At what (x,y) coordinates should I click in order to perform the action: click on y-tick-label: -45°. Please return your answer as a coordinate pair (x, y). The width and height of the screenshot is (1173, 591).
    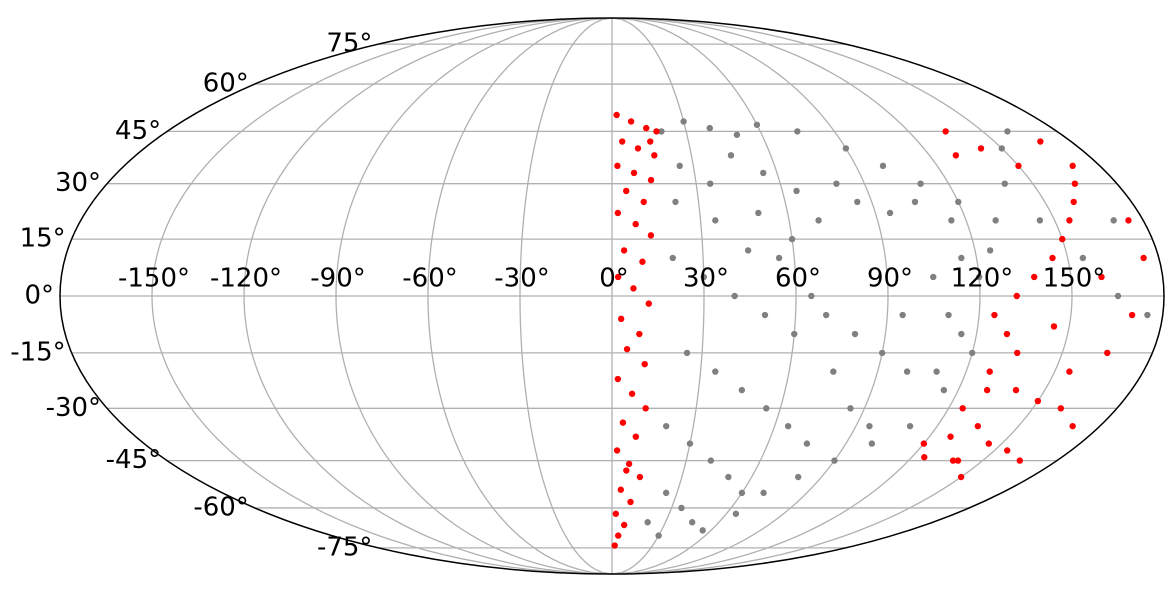
    Looking at the image, I should click on (133, 460).